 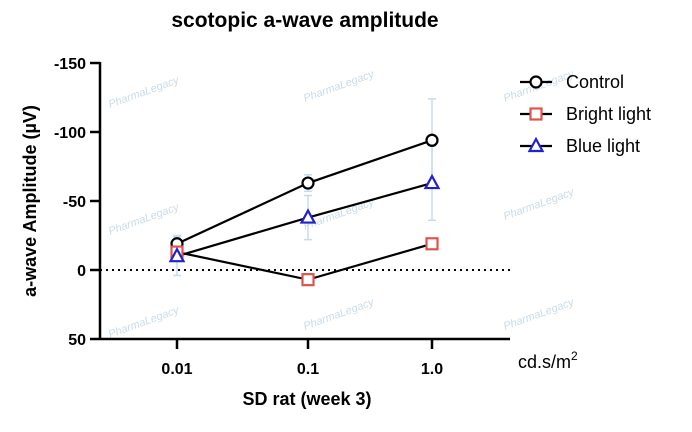 I want to click on y-tick-label: -100, so click(x=70, y=133).